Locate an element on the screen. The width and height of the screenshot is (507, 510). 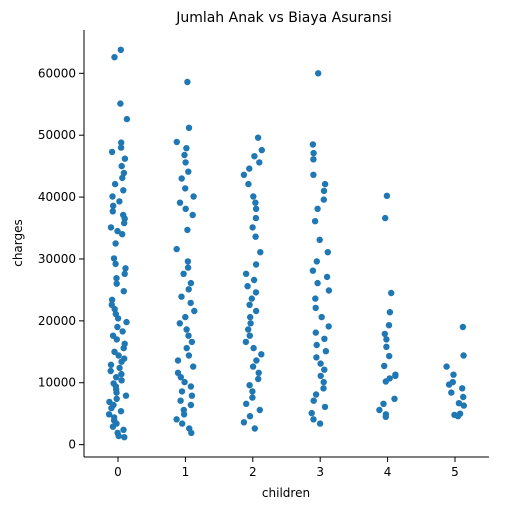
y-tick-label: 30000 is located at coordinates (57, 259).